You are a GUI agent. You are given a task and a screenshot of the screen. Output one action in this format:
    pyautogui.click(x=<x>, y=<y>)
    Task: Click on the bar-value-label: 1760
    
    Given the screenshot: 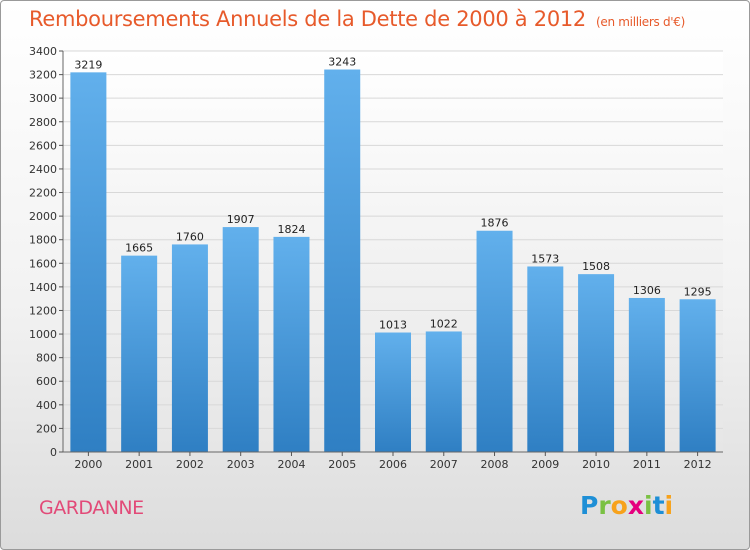 What is the action you would take?
    pyautogui.click(x=190, y=236)
    